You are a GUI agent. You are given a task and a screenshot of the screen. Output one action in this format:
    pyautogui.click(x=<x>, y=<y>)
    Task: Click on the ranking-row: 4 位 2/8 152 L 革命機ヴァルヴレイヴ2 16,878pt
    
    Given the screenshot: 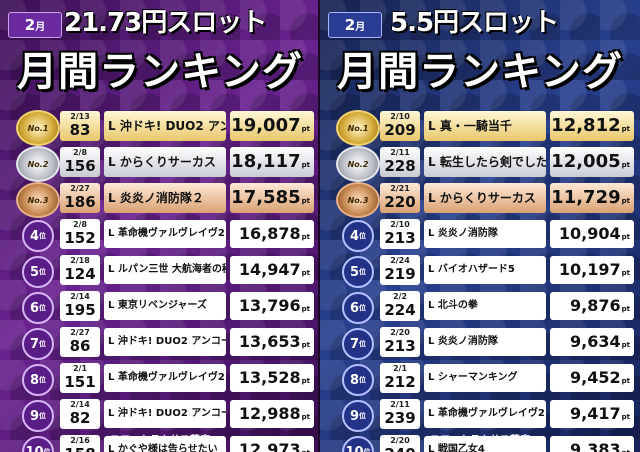 What is the action you would take?
    pyautogui.click(x=159, y=234)
    